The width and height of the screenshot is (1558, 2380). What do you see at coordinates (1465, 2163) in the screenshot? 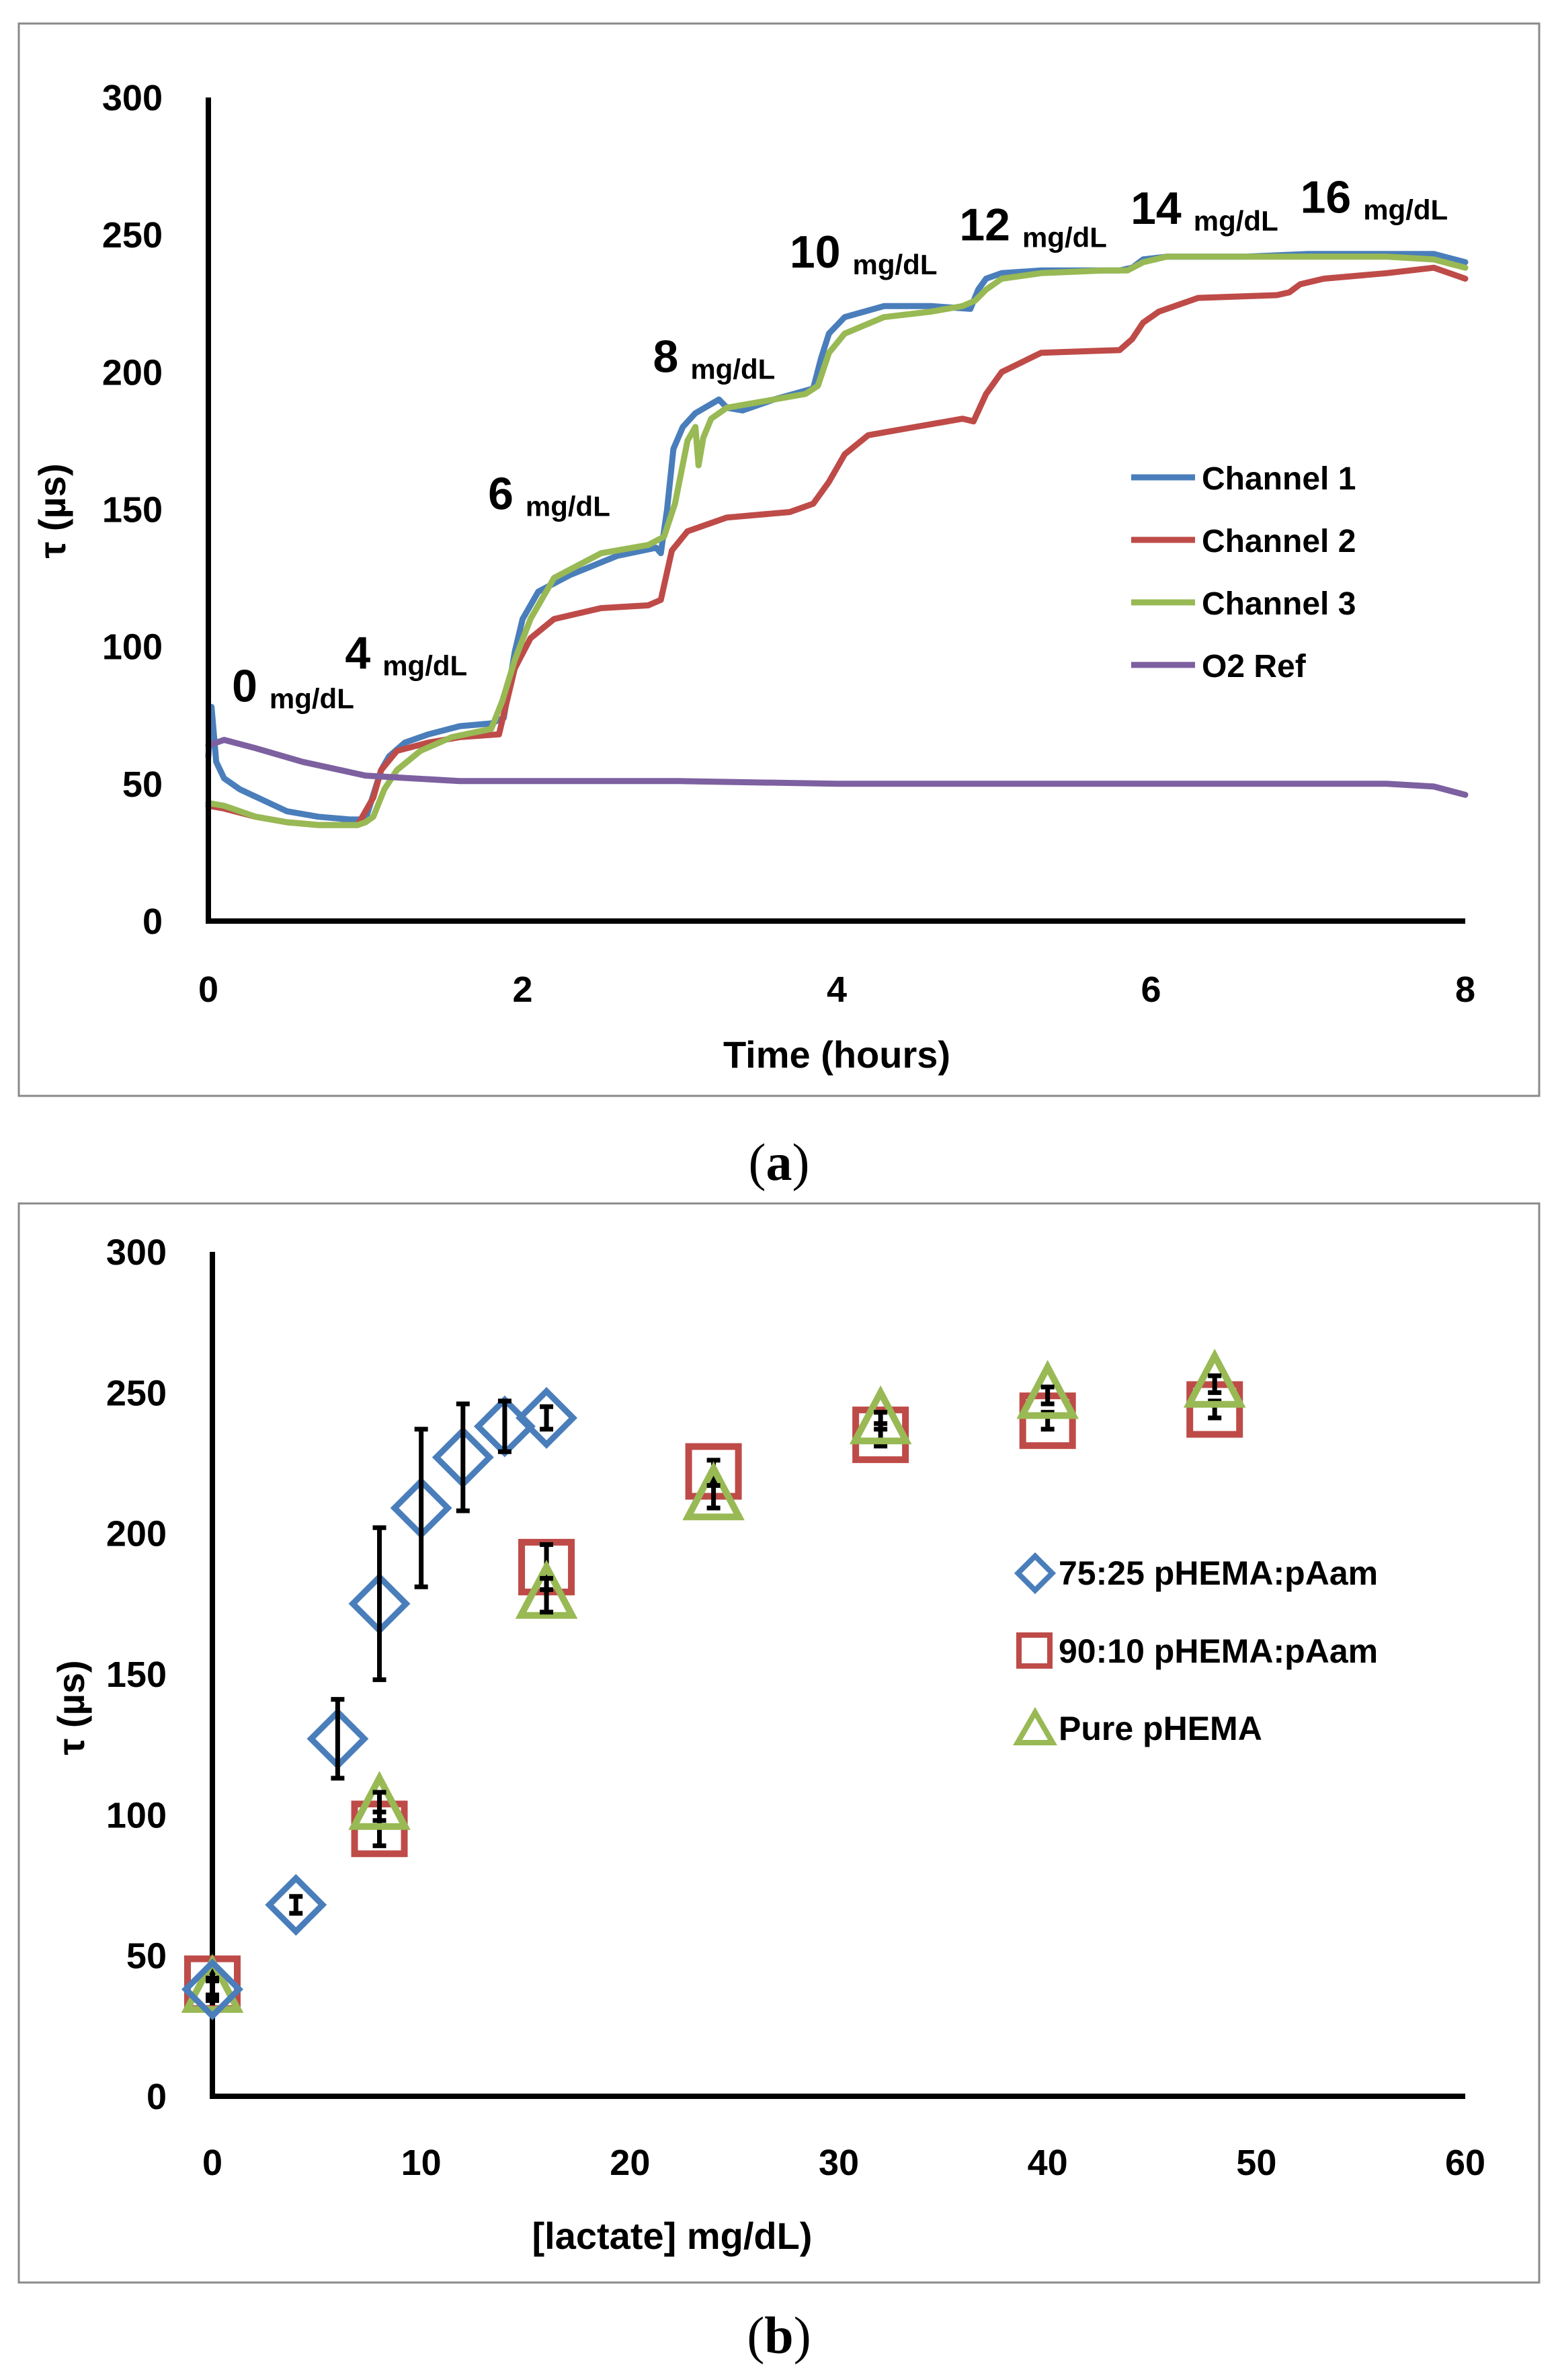
I see `x-tick-label: 60` at bounding box center [1465, 2163].